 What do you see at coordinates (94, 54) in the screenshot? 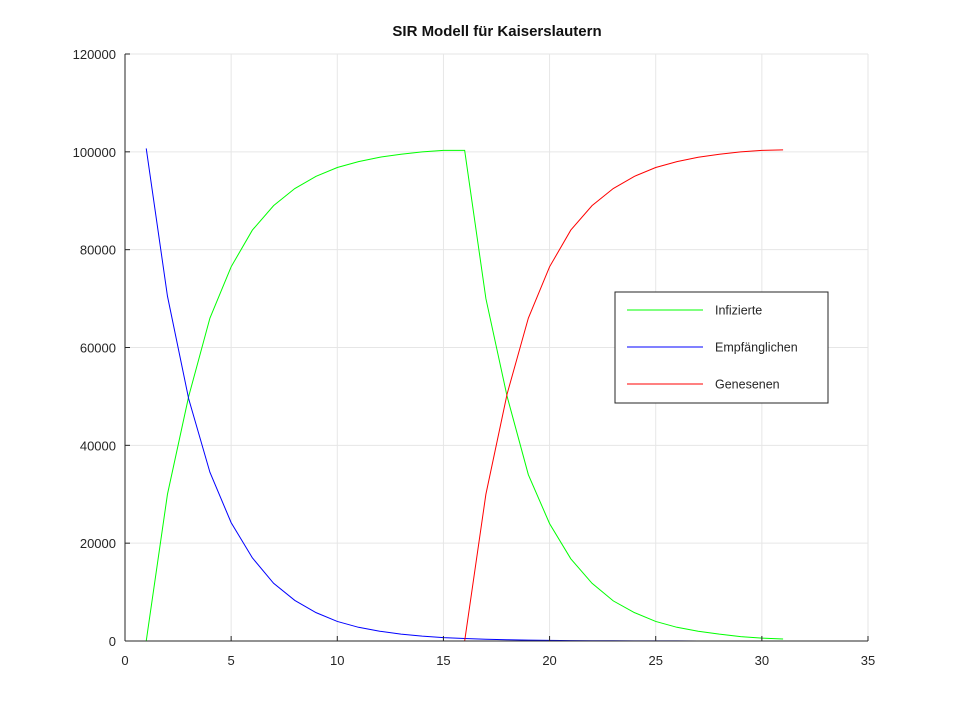
I see `y-tick-label-6: 120000` at bounding box center [94, 54].